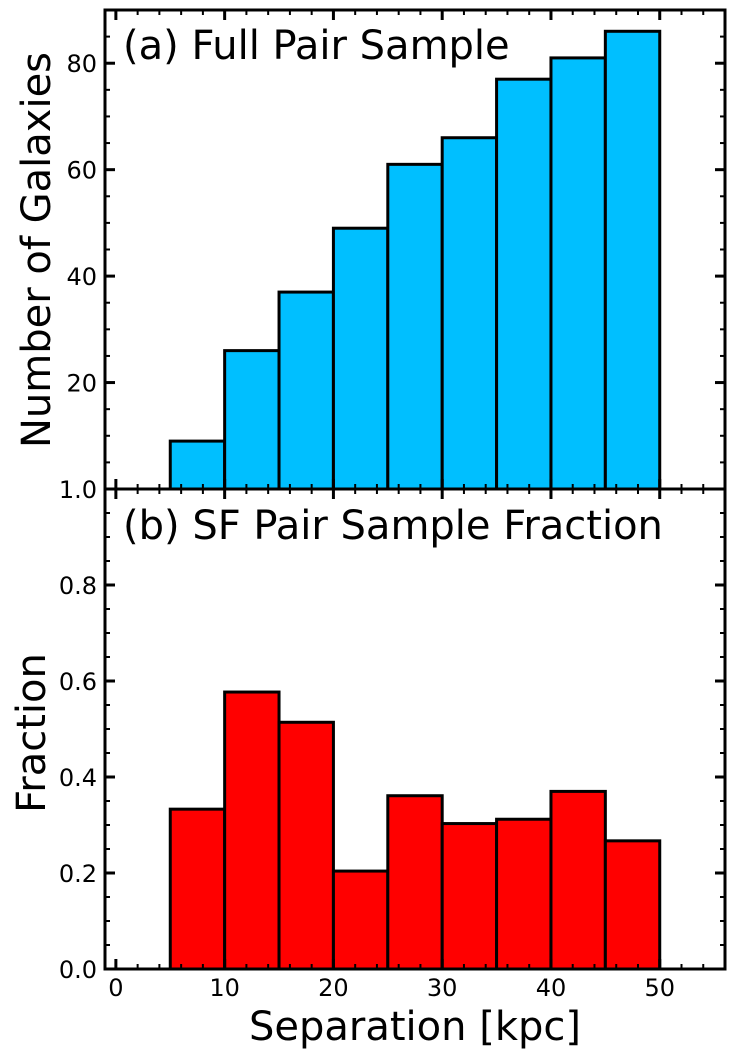  I want to click on panel-a-y-tick-label: 40, so click(81, 277).